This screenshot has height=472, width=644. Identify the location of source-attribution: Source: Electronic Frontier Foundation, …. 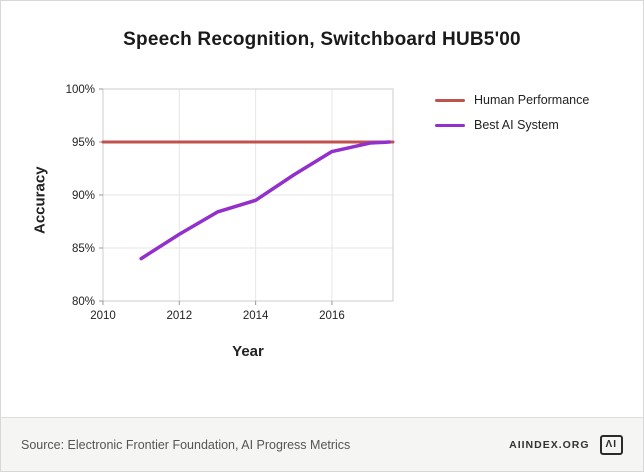
(186, 444).